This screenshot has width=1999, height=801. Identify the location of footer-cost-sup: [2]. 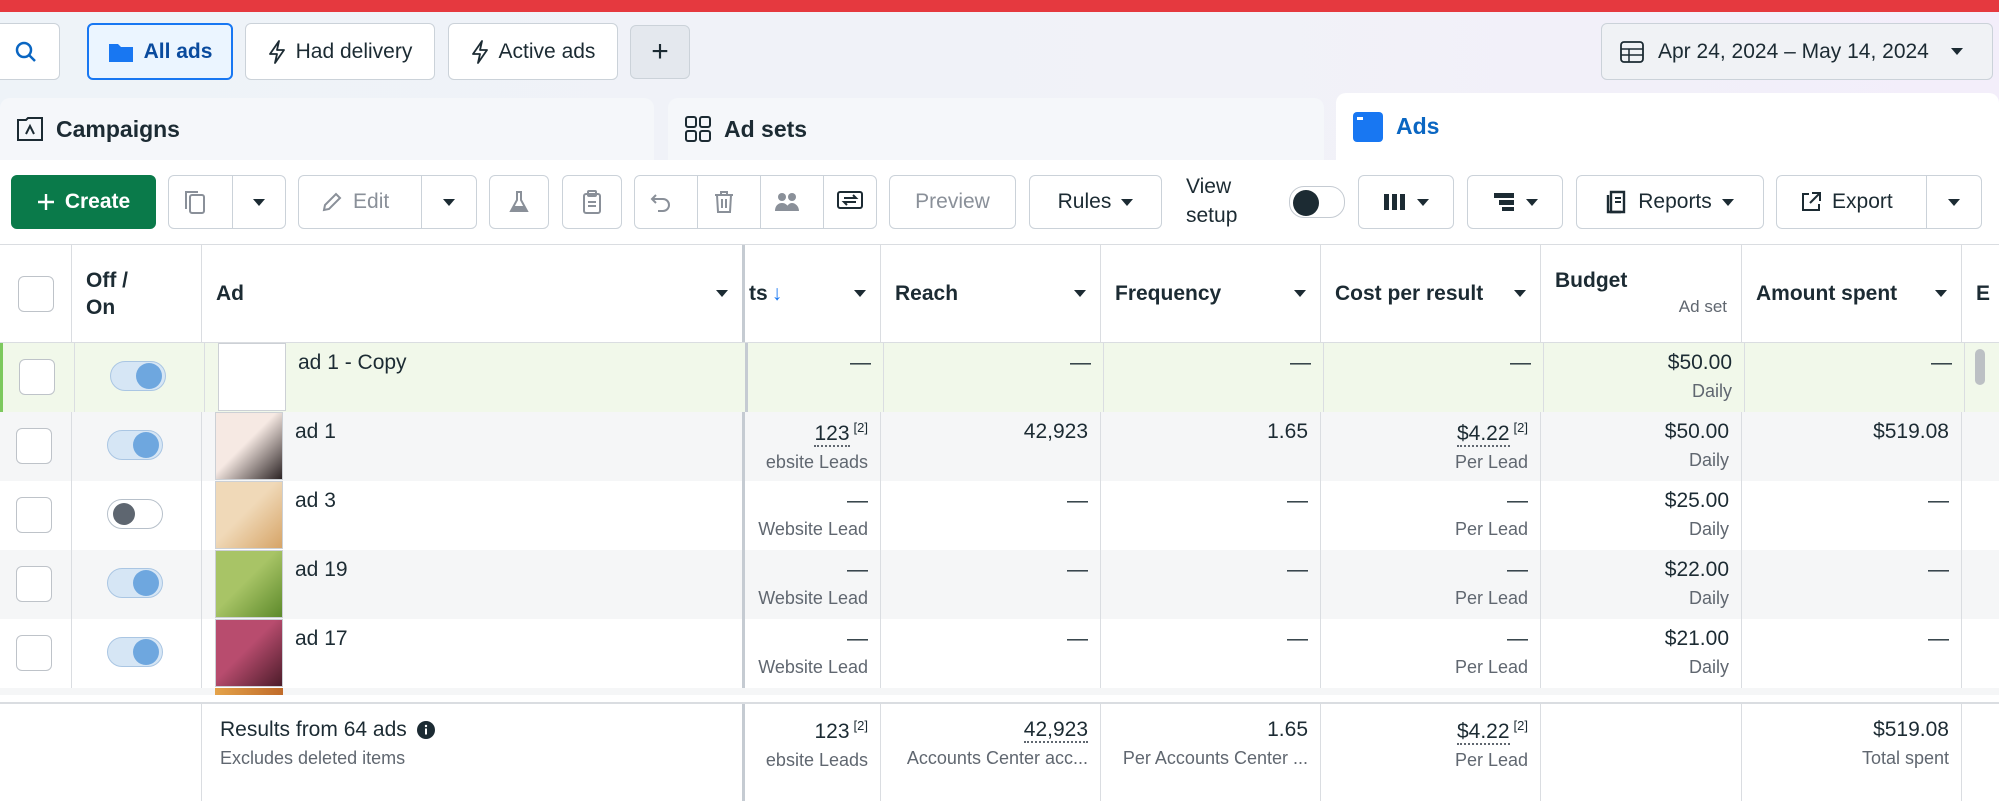
(1520, 725).